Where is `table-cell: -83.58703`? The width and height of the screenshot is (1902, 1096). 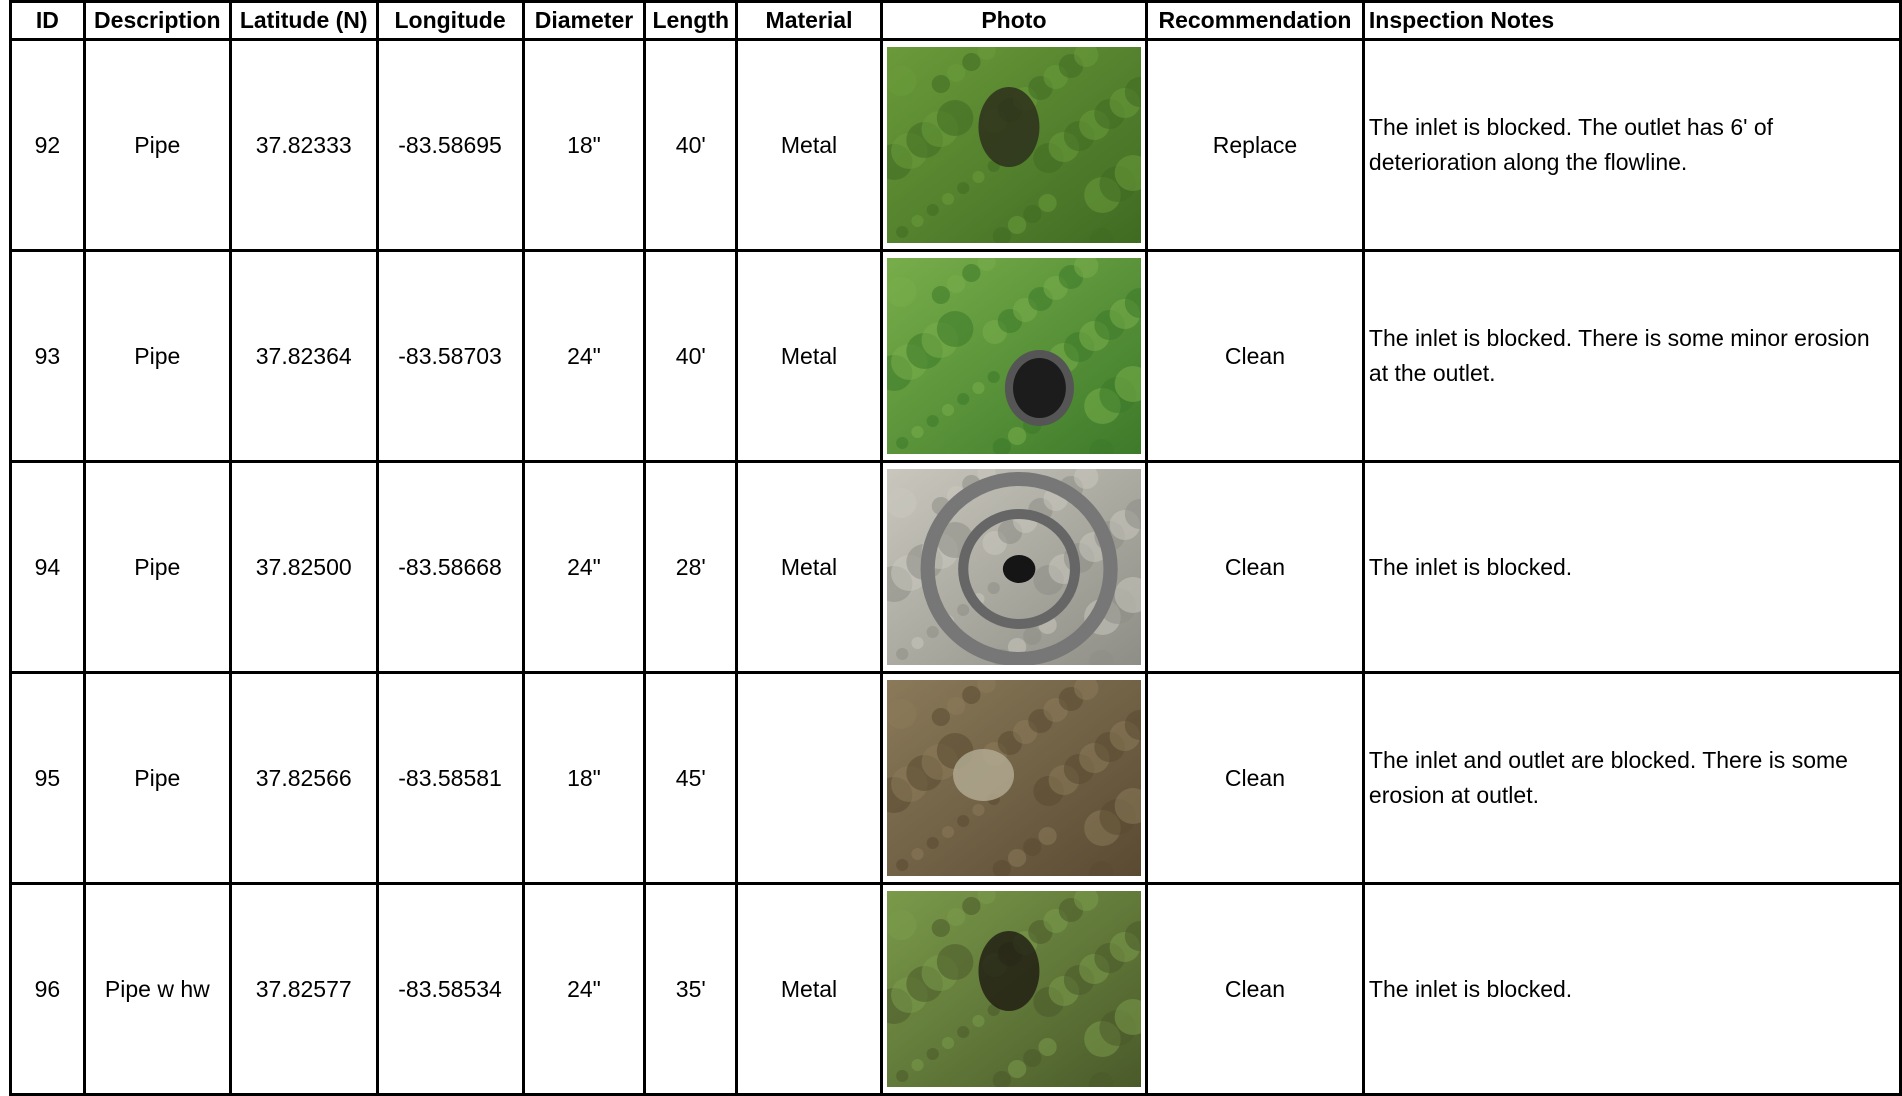
table-cell: -83.58703 is located at coordinates (450, 356).